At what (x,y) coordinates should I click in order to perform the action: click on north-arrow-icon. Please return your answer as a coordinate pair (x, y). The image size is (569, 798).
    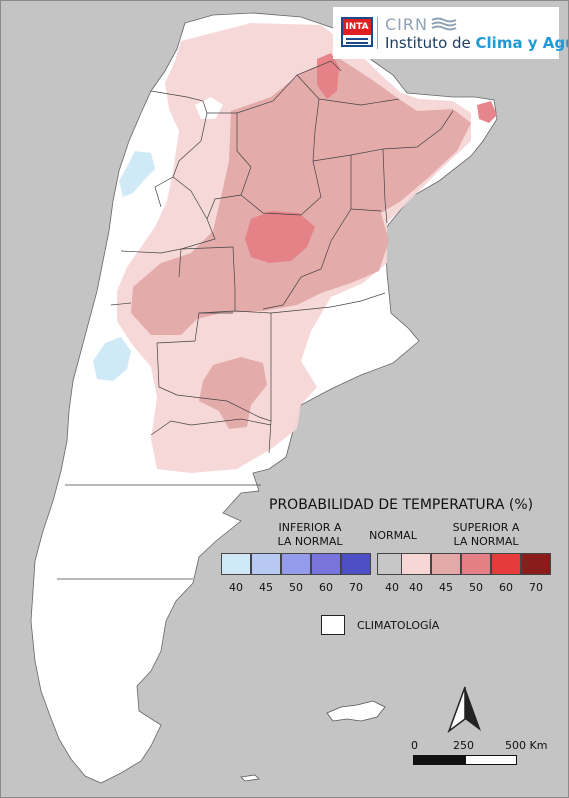
    Looking at the image, I should click on (464, 709).